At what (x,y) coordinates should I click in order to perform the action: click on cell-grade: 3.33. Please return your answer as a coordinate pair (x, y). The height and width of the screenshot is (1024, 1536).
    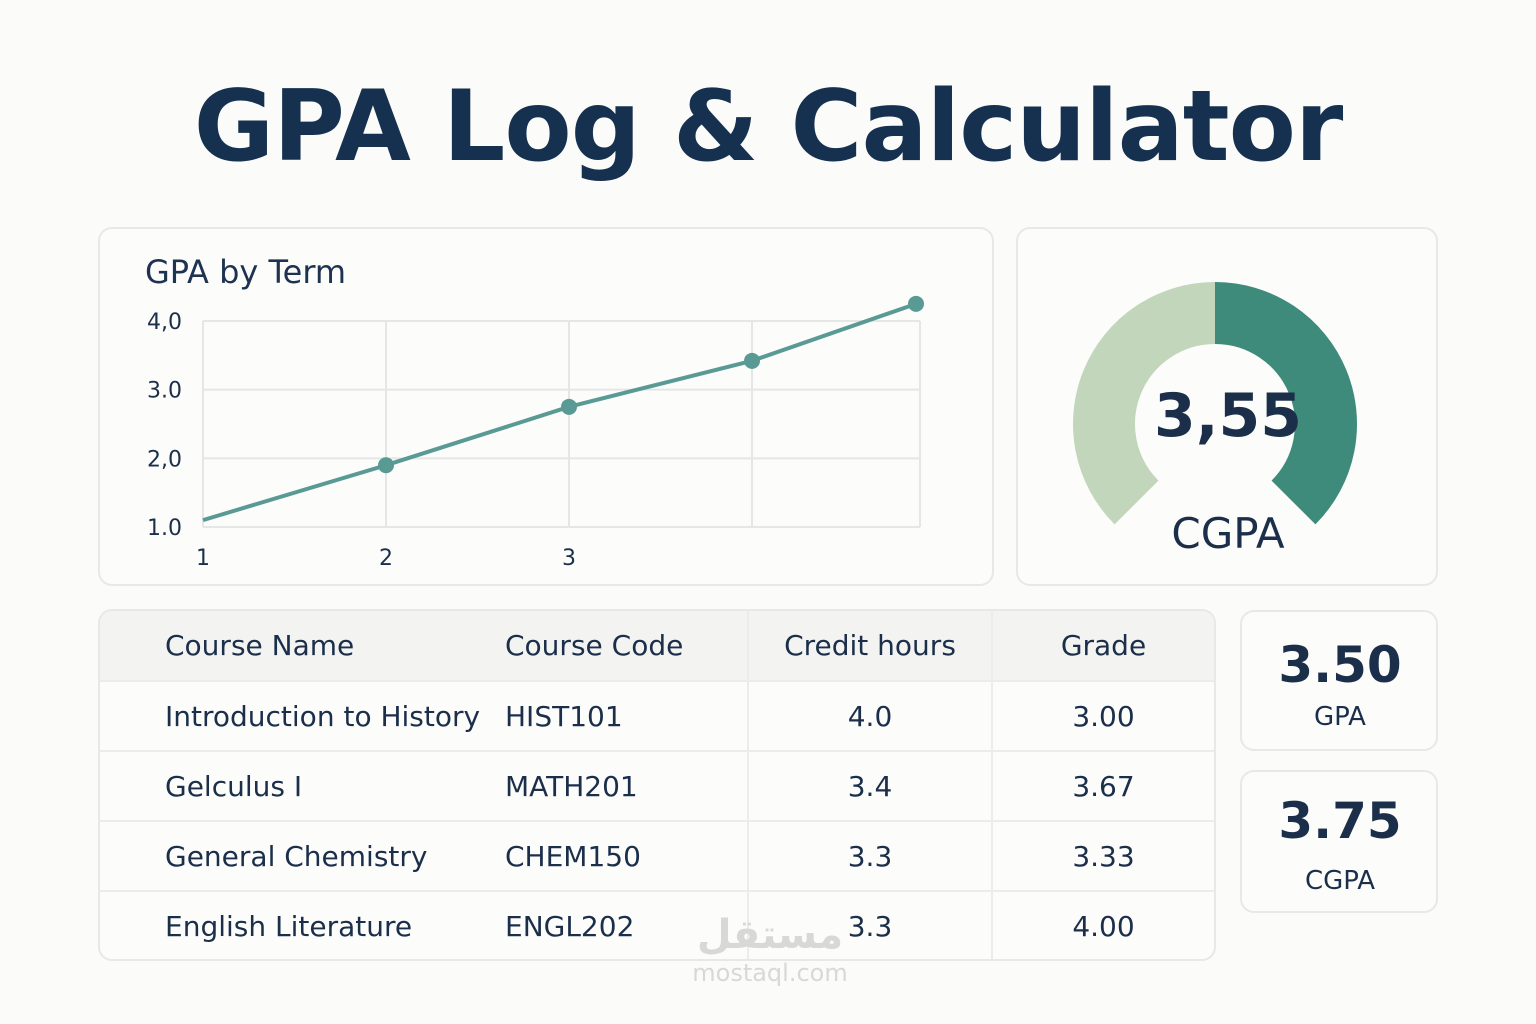
    Looking at the image, I should click on (1103, 856).